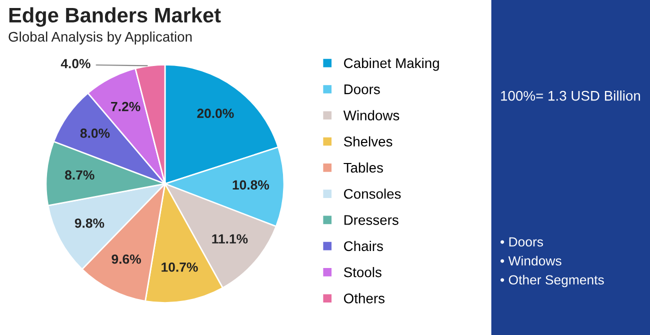 Image resolution: width=650 pixels, height=335 pixels. What do you see at coordinates (363, 167) in the screenshot?
I see `legend-label: Tables` at bounding box center [363, 167].